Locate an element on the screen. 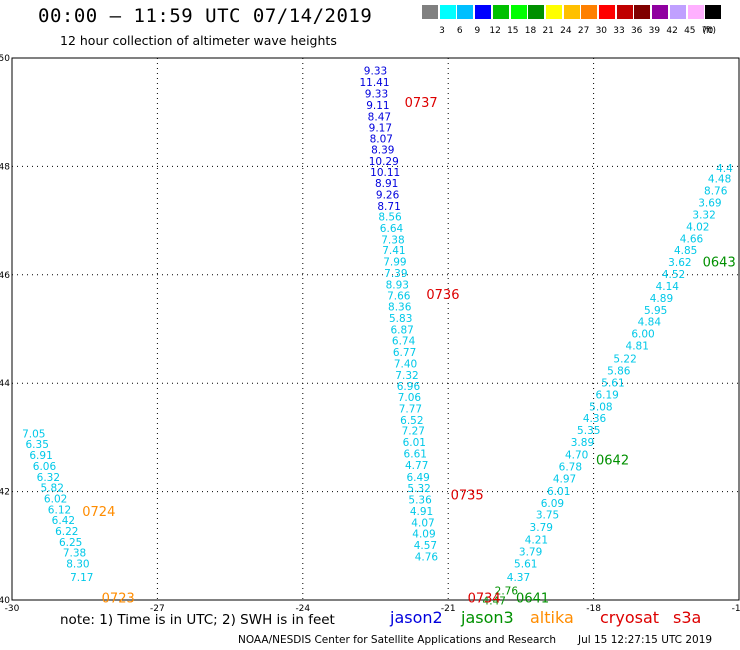  wave-height-value: 4.14 is located at coordinates (668, 287).